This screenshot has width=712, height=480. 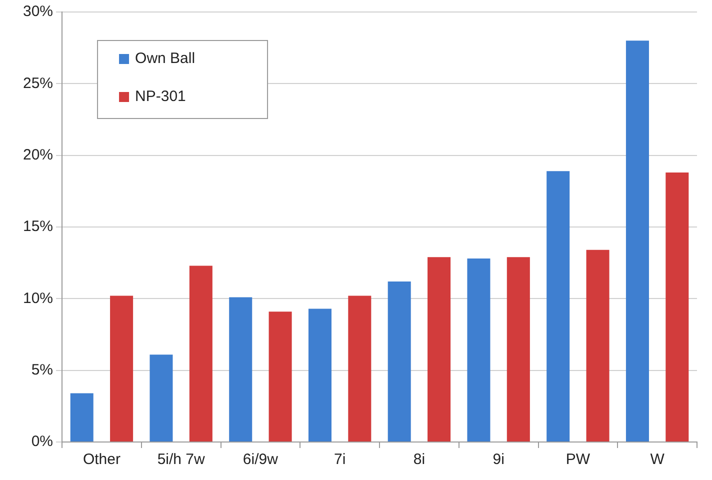 What do you see at coordinates (38, 155) in the screenshot?
I see `y-tick-label: 20%` at bounding box center [38, 155].